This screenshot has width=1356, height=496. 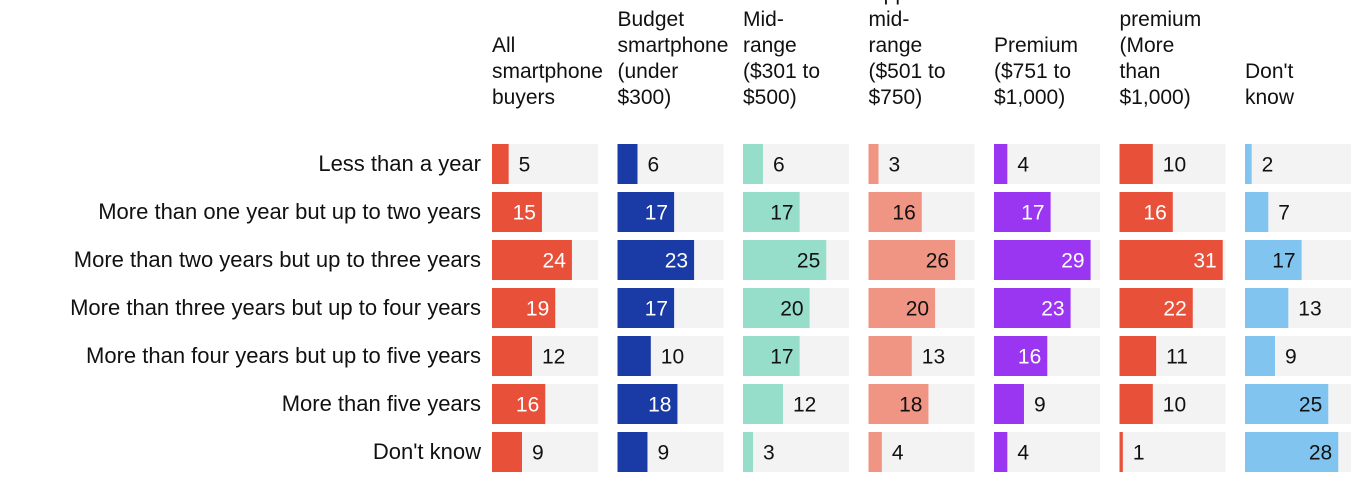 What do you see at coordinates (648, 71) in the screenshot?
I see `column-header-line: (under` at bounding box center [648, 71].